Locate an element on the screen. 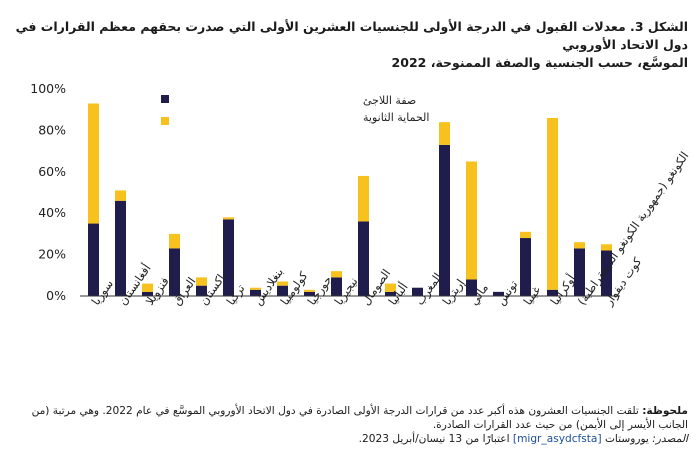  source-text: يوروستات is located at coordinates (626, 439).